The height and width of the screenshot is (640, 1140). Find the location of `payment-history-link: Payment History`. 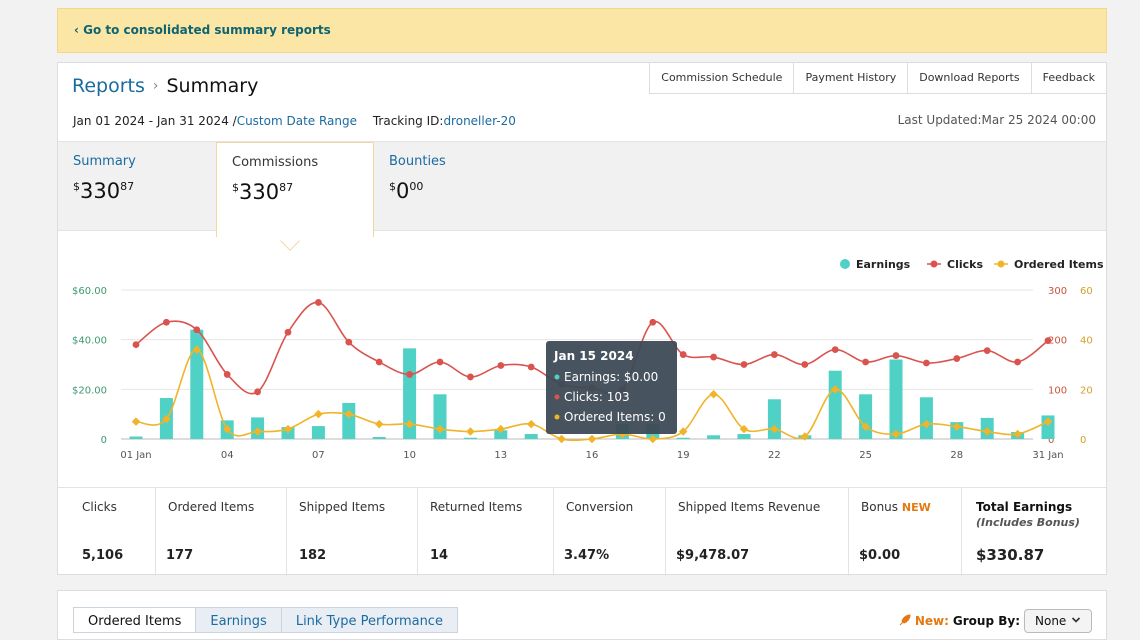

payment-history-link: Payment History is located at coordinates (851, 78).